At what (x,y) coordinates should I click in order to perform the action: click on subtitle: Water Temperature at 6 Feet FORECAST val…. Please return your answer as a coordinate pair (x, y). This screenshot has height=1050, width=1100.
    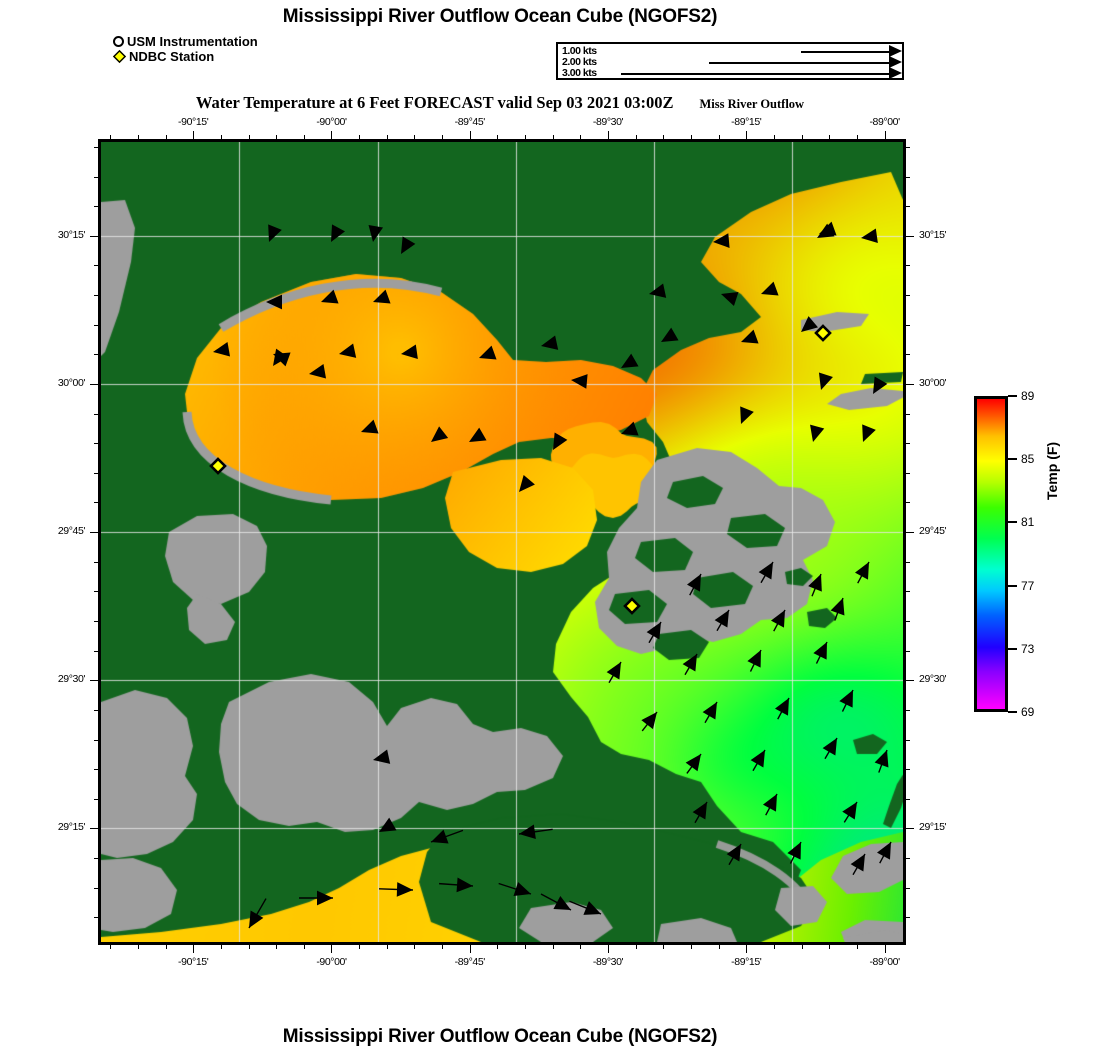
    Looking at the image, I should click on (500, 103).